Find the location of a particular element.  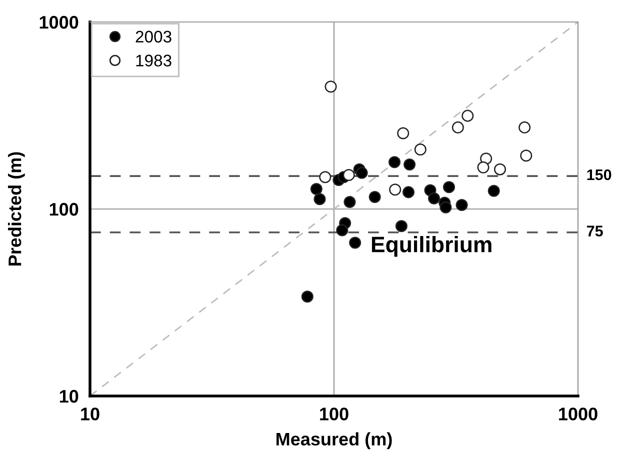

legend-label: 1983 is located at coordinates (154, 60).